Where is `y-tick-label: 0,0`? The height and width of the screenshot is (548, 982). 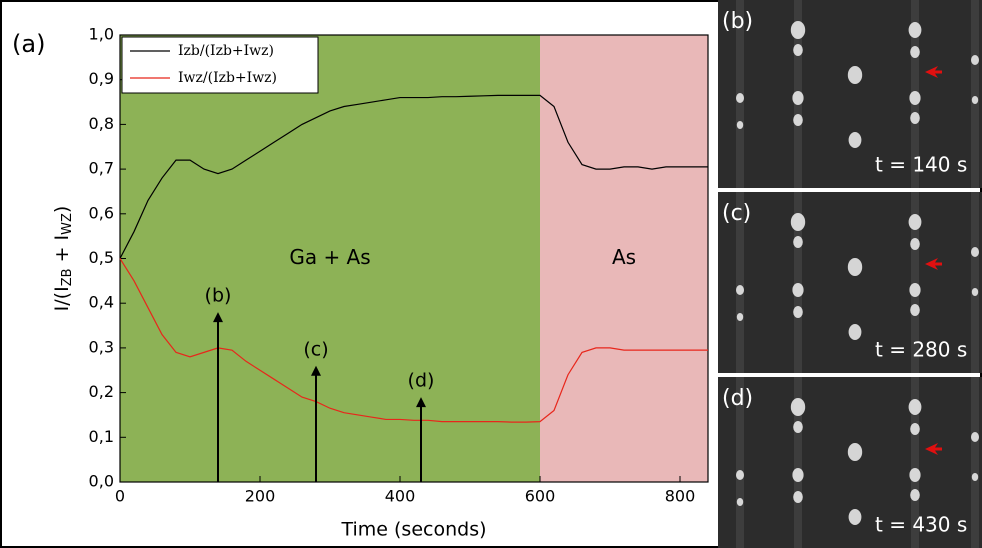 y-tick-label: 0,0 is located at coordinates (101, 481).